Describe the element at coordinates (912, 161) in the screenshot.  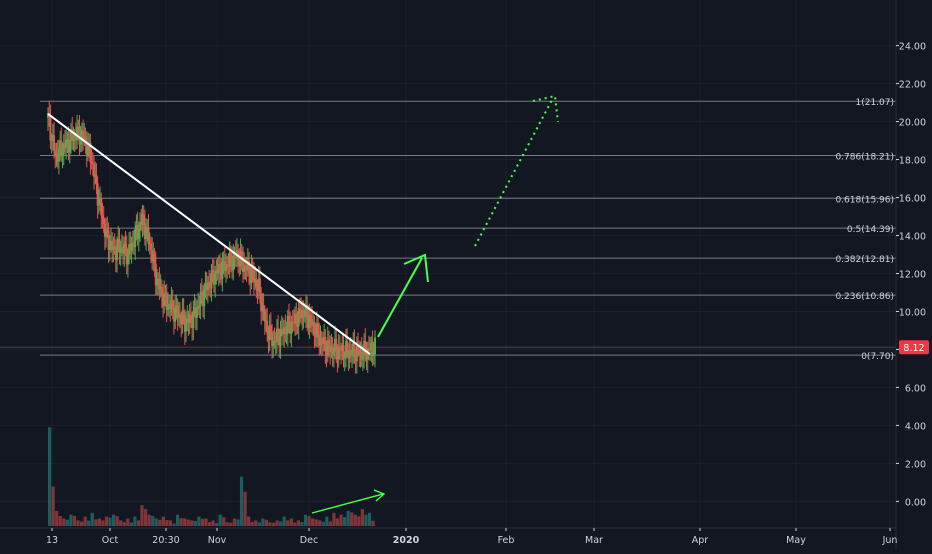
I see `price-tick-label: 18.00` at that location.